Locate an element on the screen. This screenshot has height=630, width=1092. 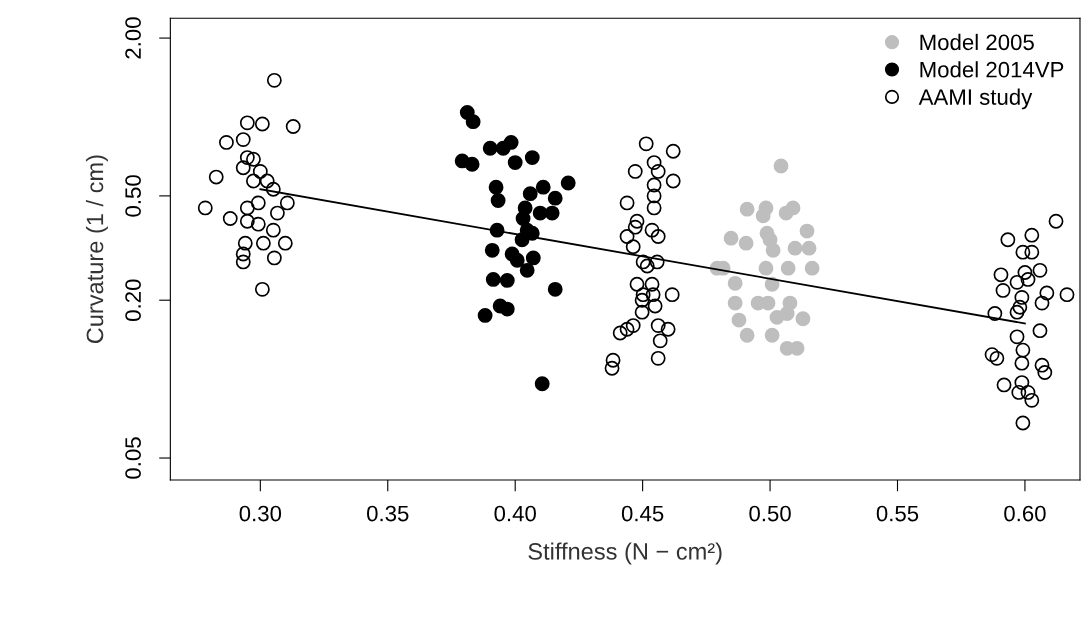
x-tick-label: 0.45 is located at coordinates (642, 513).